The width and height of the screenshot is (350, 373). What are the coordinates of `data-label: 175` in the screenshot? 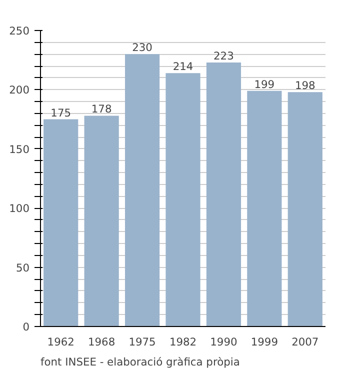 It's located at (61, 113).